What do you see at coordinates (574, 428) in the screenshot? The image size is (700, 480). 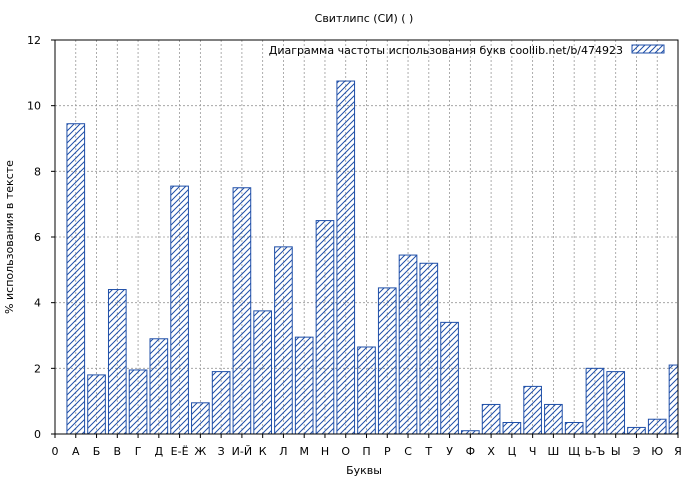 I see `bar-Щ` at bounding box center [574, 428].